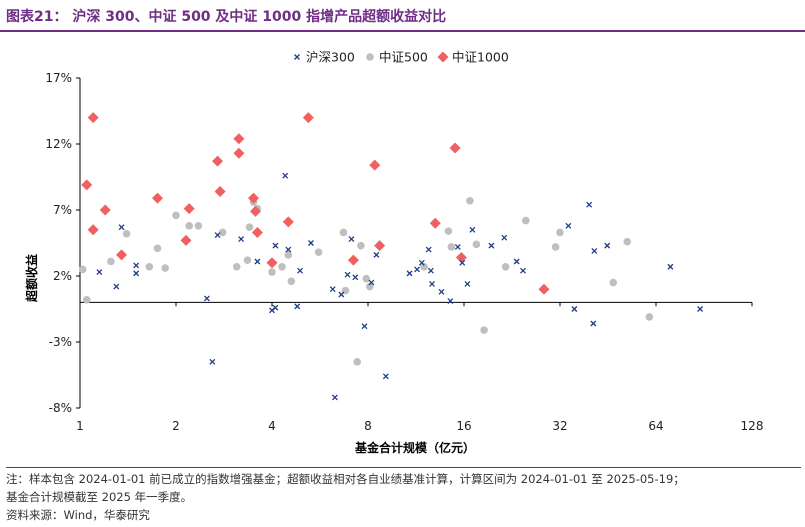 This screenshot has height=527, width=805. I want to click on y-tick-label: 2%, so click(62, 276).